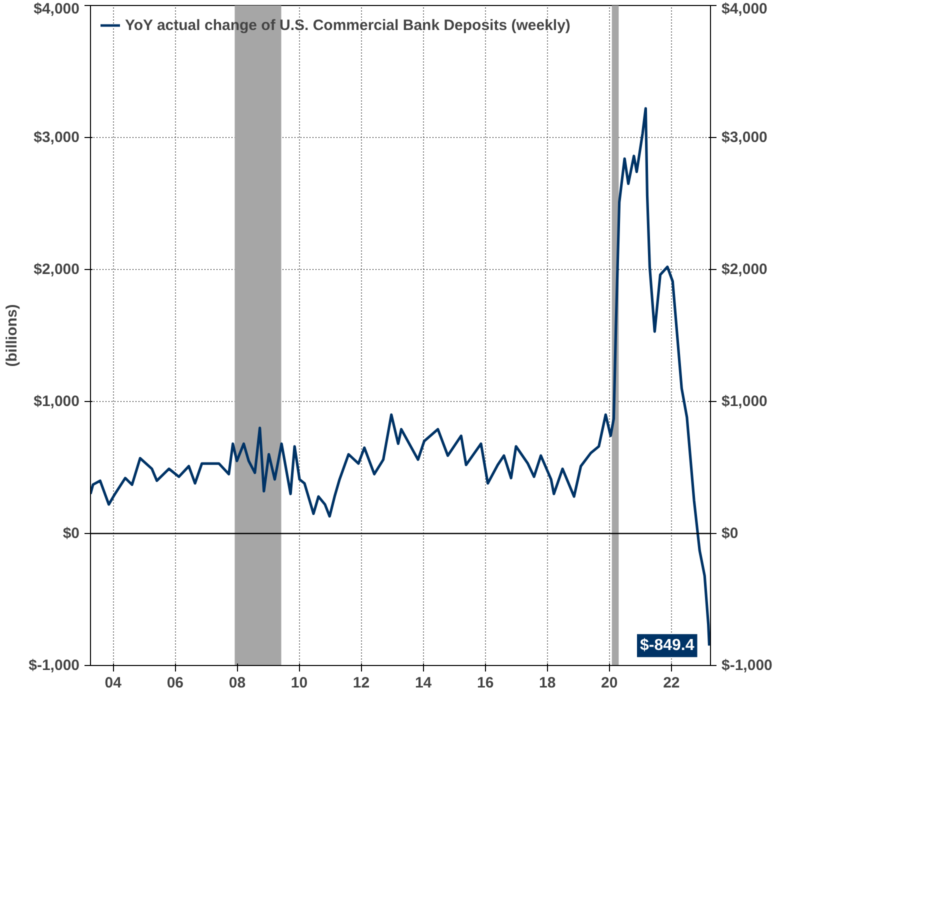 The width and height of the screenshot is (931, 905). Describe the element at coordinates (745, 137) in the screenshot. I see `y2-tick-label: $3,000` at that location.